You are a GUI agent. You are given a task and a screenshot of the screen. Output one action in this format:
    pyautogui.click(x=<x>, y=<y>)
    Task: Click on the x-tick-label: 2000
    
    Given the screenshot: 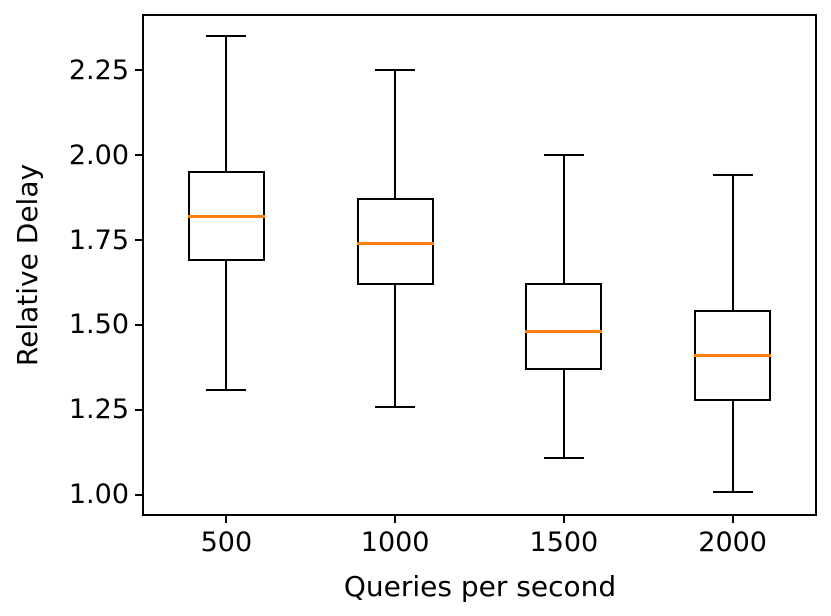 What is the action you would take?
    pyautogui.click(x=732, y=542)
    